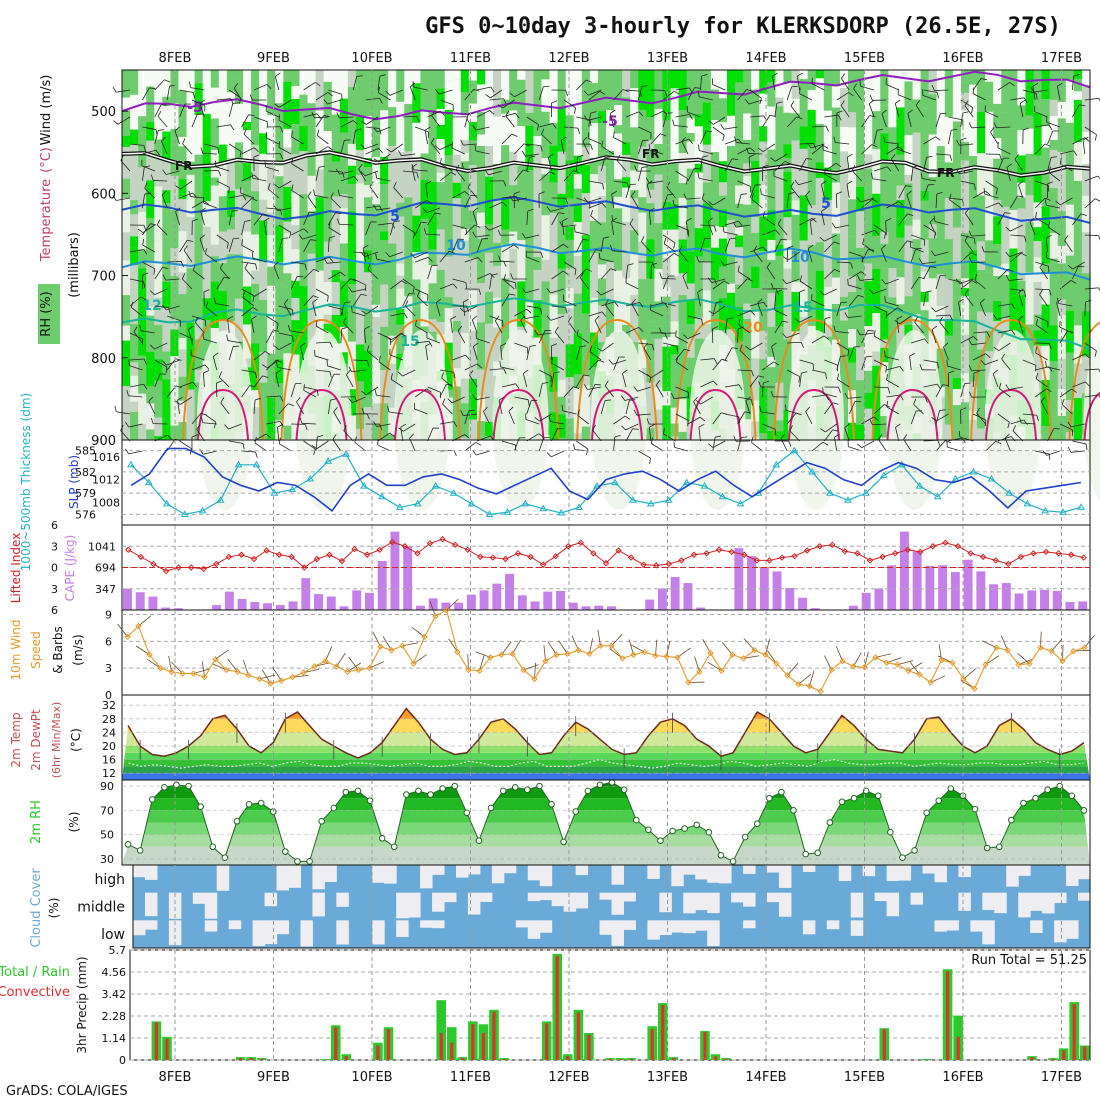 The height and width of the screenshot is (1100, 1100). I want to click on thickness-marker, so click(238, 464).